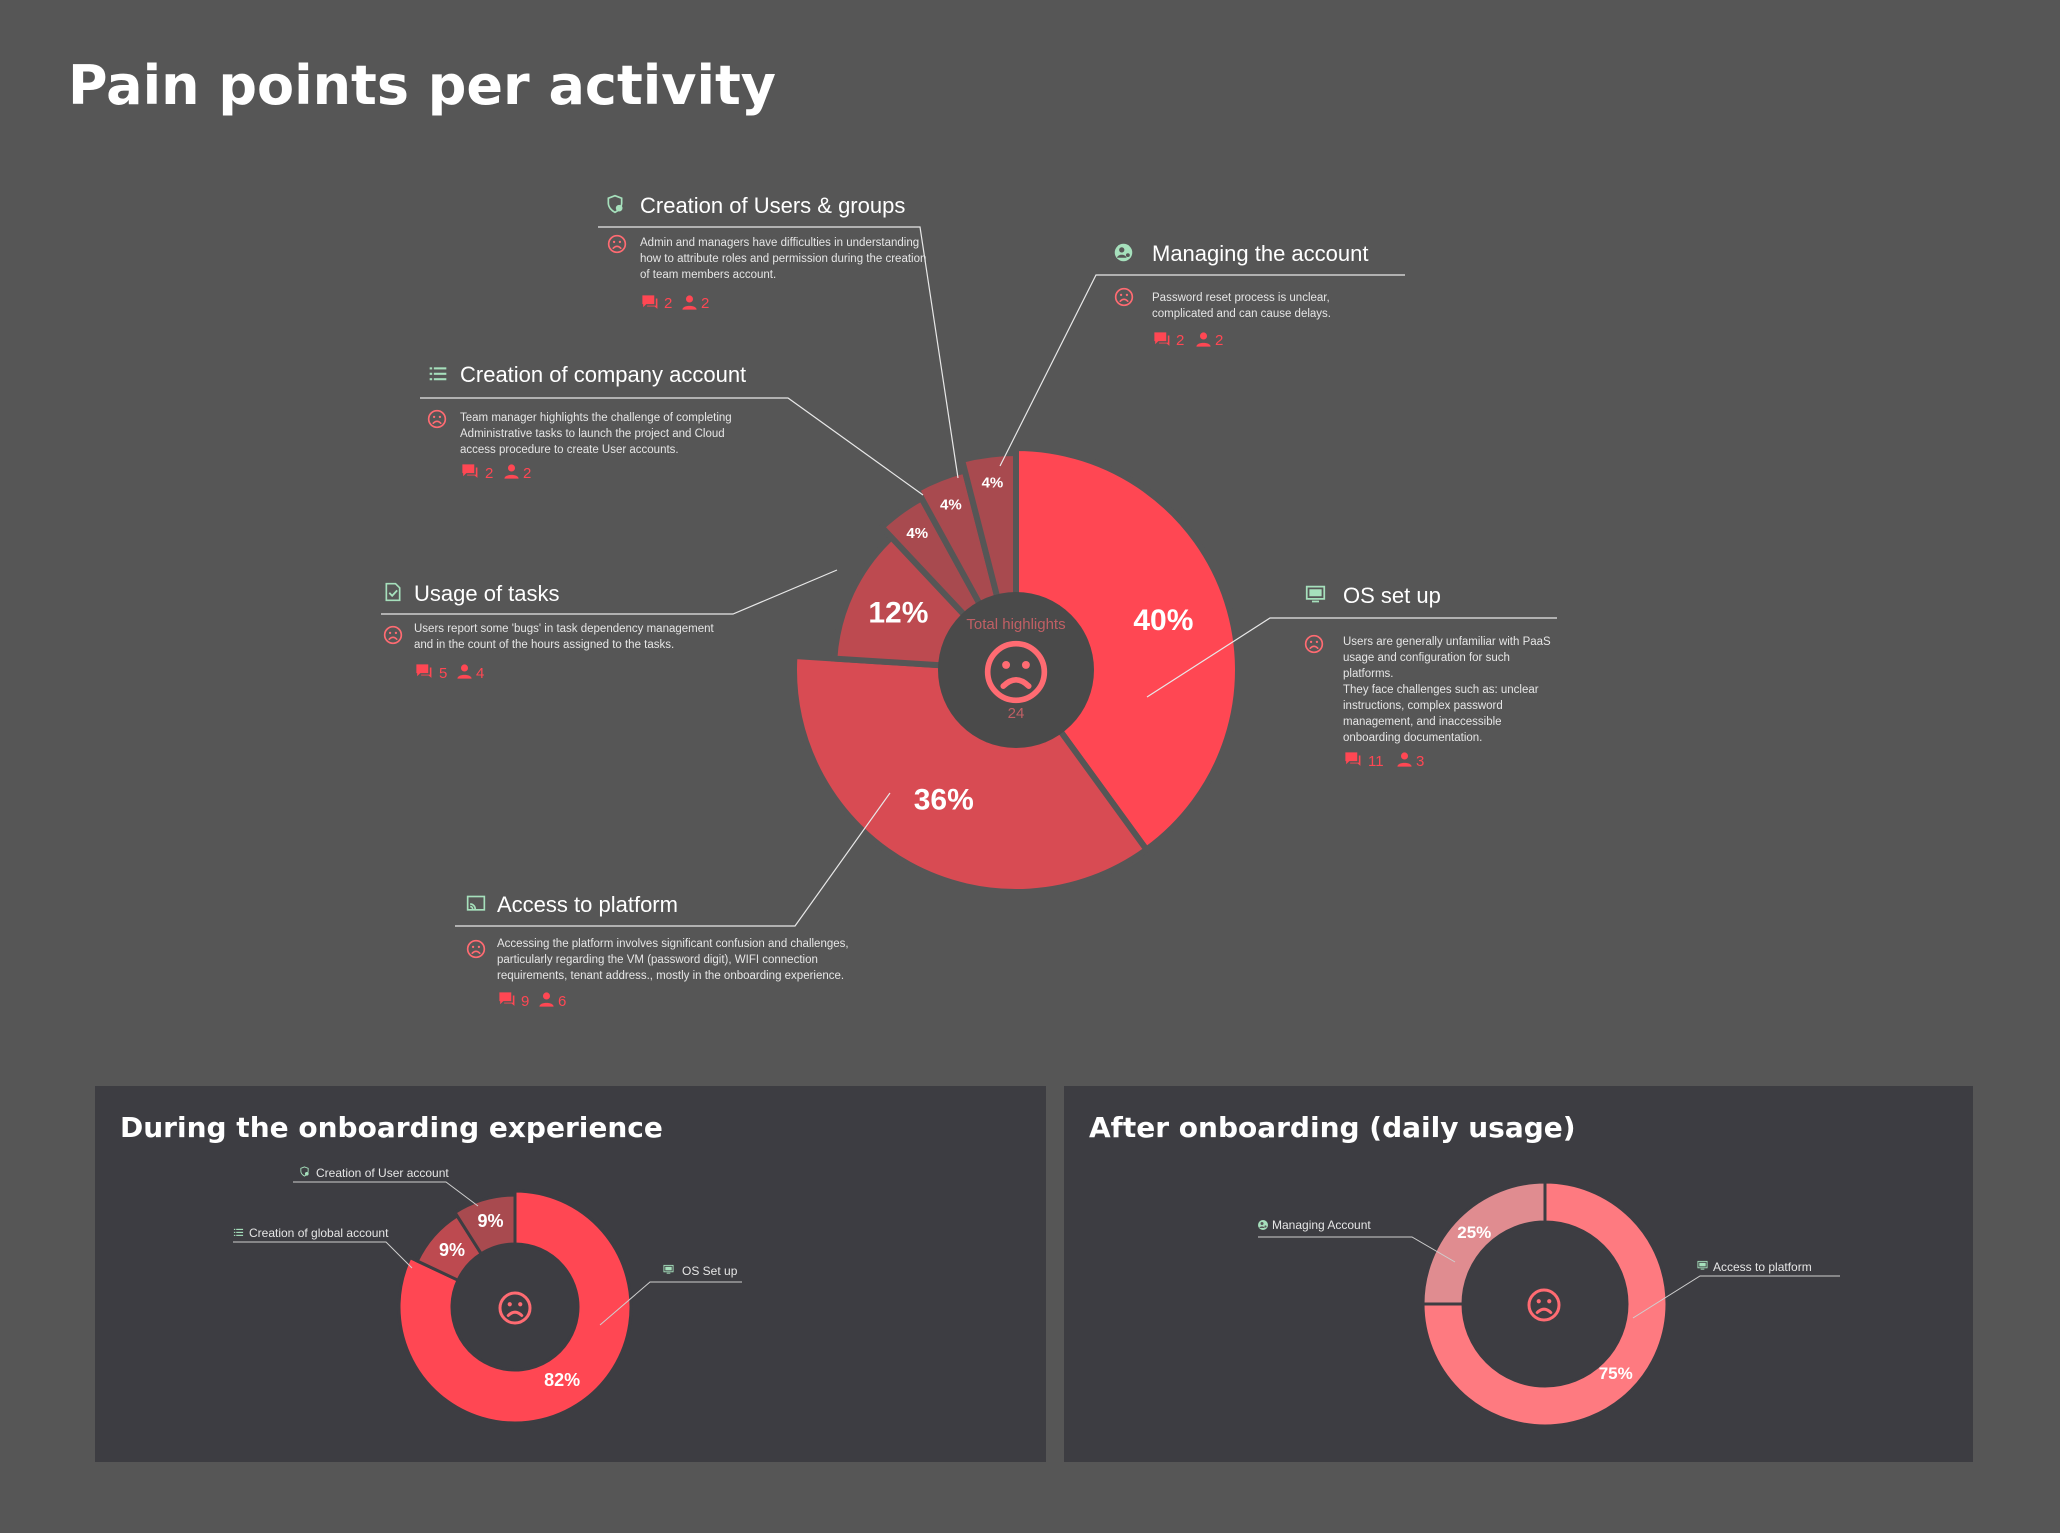 This screenshot has width=2060, height=1533. I want to click on callout-line: instructions, complex password, so click(1423, 706).